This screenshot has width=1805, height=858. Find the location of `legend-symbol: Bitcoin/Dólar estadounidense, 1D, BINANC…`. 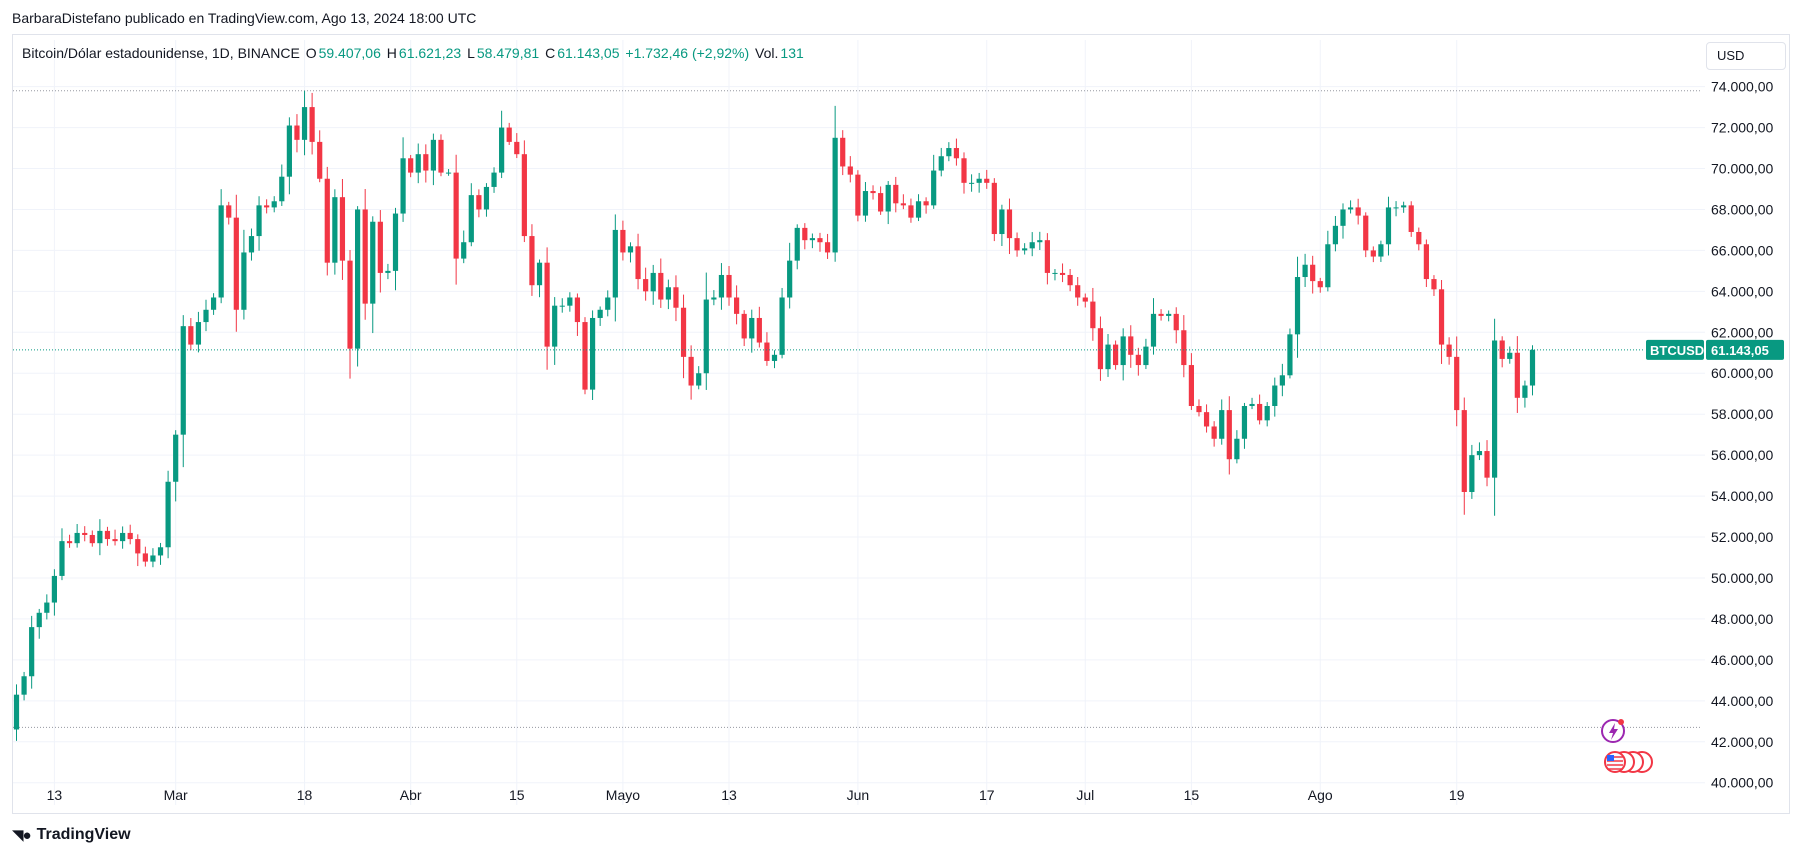

legend-symbol: Bitcoin/Dólar estadounidense, 1D, BINANC… is located at coordinates (161, 53).